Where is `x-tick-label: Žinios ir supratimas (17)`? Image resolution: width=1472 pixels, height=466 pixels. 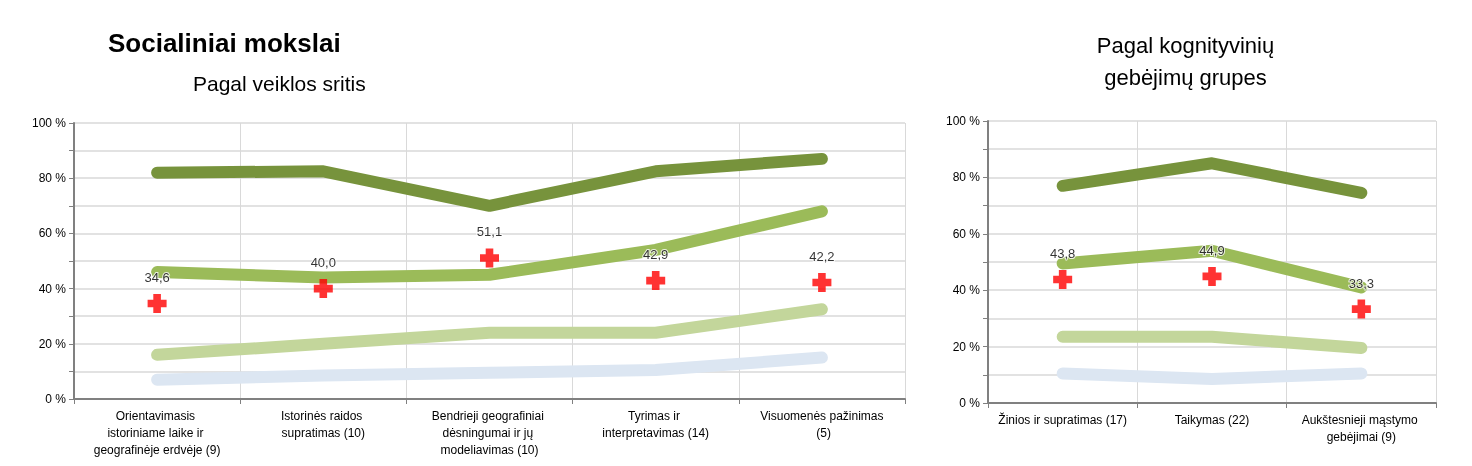
x-tick-label: Žinios ir supratimas (17) is located at coordinates (1063, 419).